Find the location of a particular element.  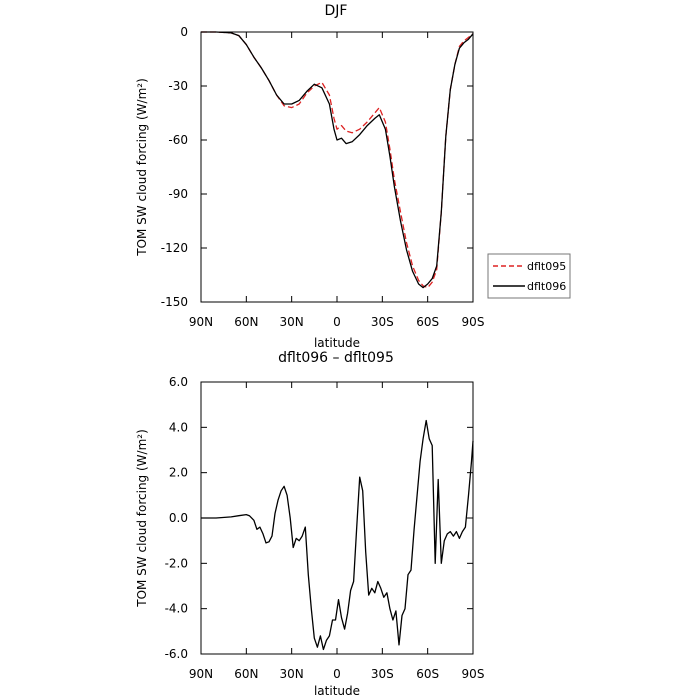

series-line-dflt095 is located at coordinates (337, 160).